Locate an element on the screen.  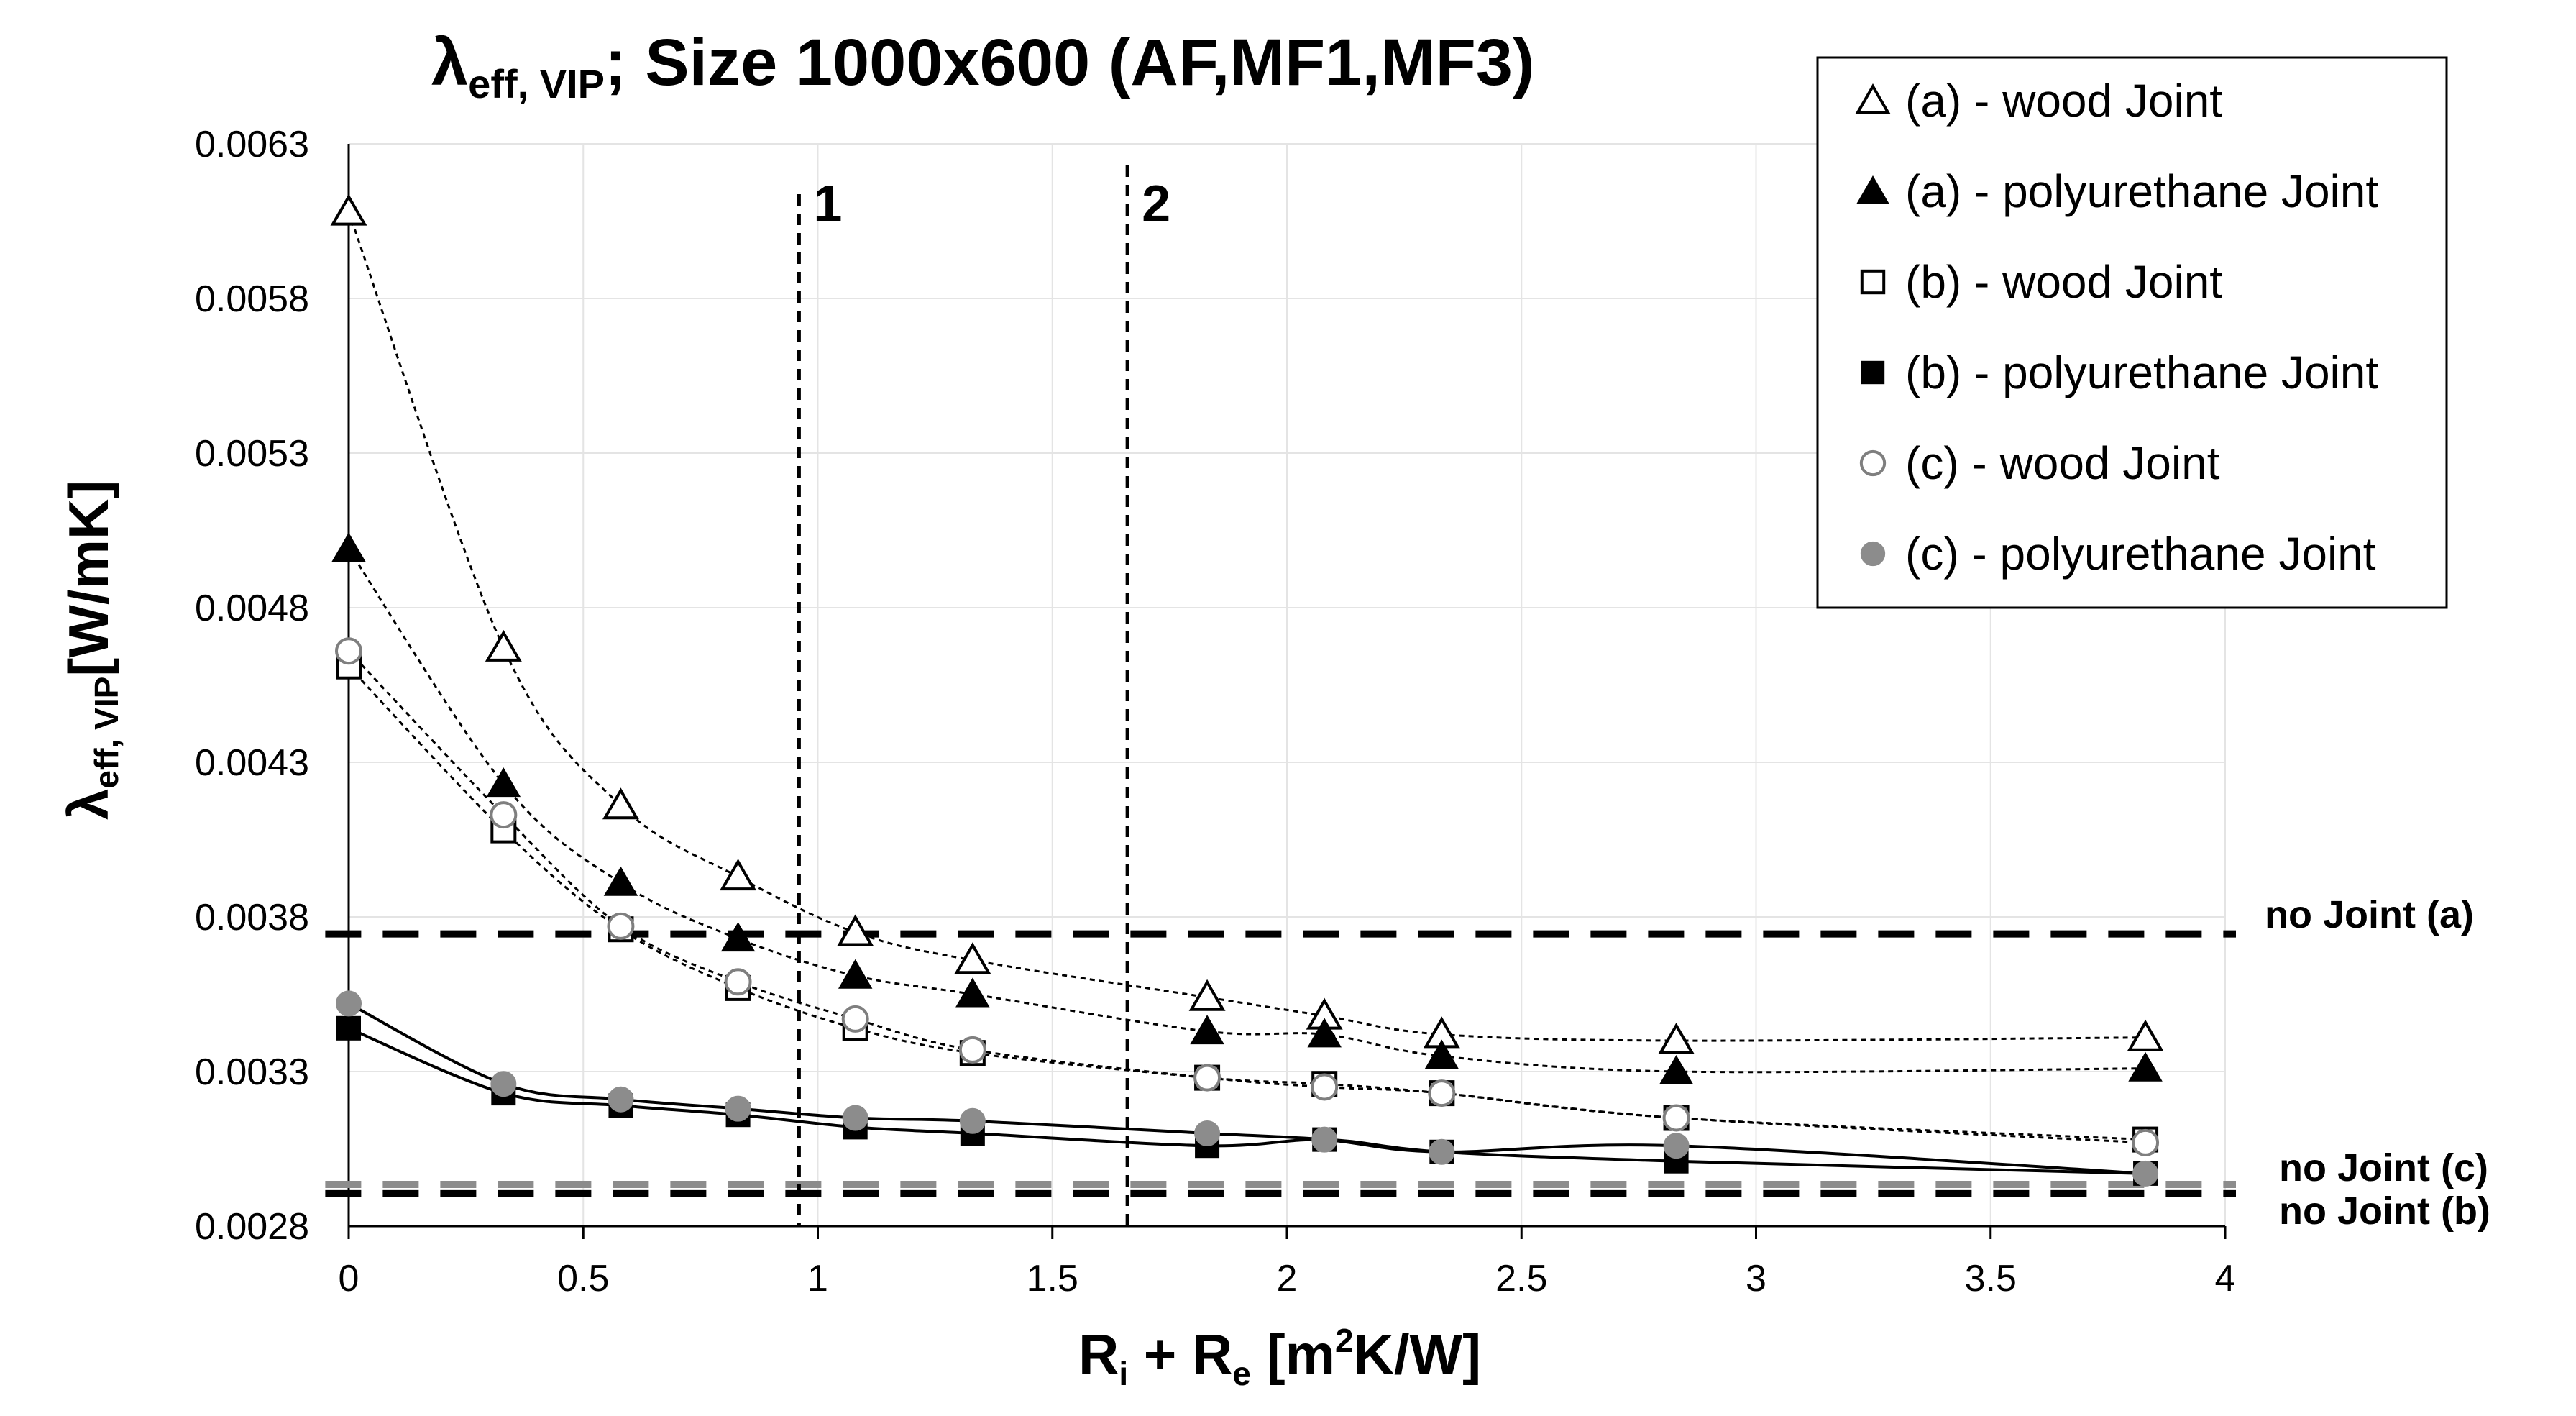
reference-line-label: no Joint (a) is located at coordinates (2369, 914).